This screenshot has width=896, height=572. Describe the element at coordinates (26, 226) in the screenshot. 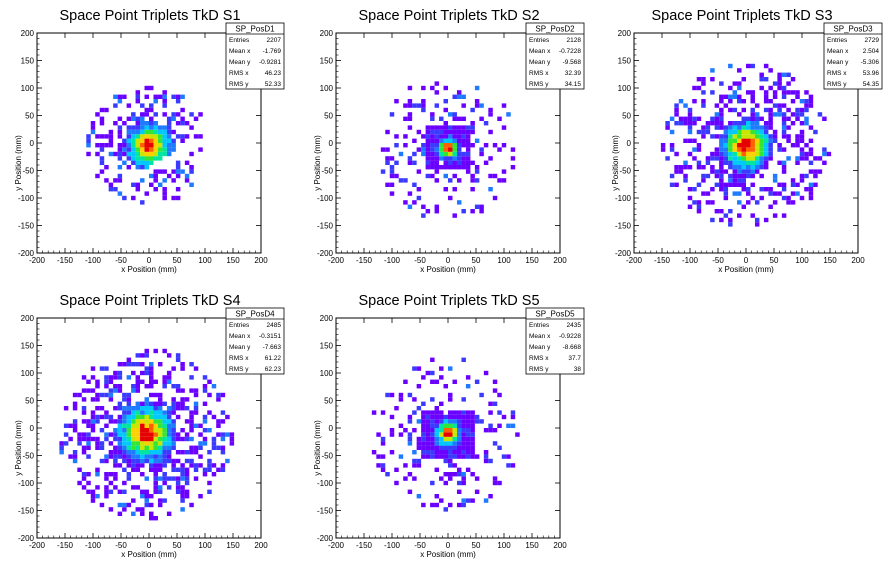

I see `y-tick-label: -150` at that location.